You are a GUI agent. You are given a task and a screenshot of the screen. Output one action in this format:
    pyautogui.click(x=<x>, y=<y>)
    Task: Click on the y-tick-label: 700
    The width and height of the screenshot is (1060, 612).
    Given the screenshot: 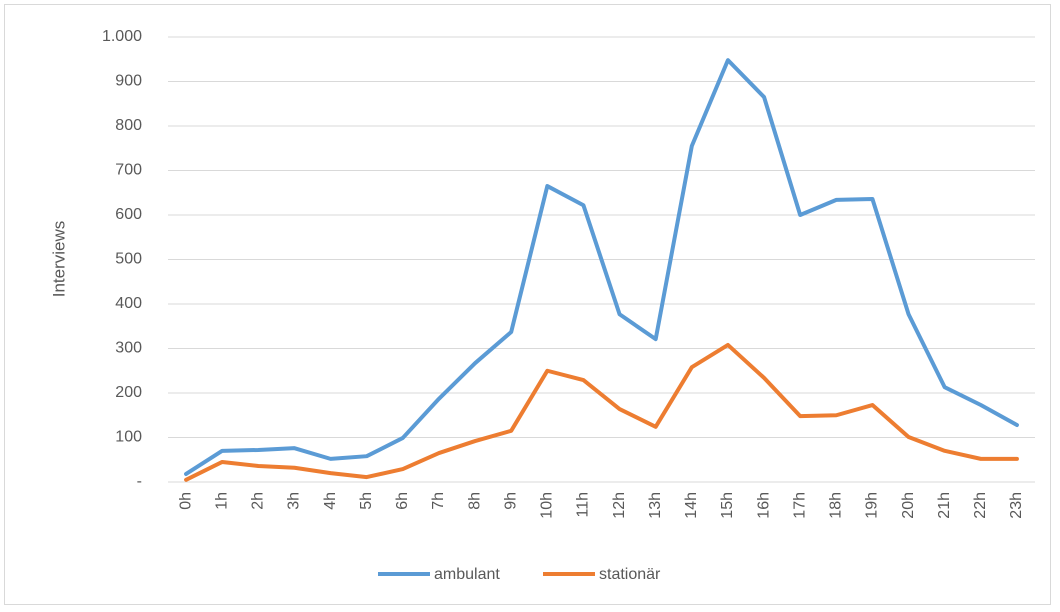 What is the action you would take?
    pyautogui.click(x=128, y=170)
    